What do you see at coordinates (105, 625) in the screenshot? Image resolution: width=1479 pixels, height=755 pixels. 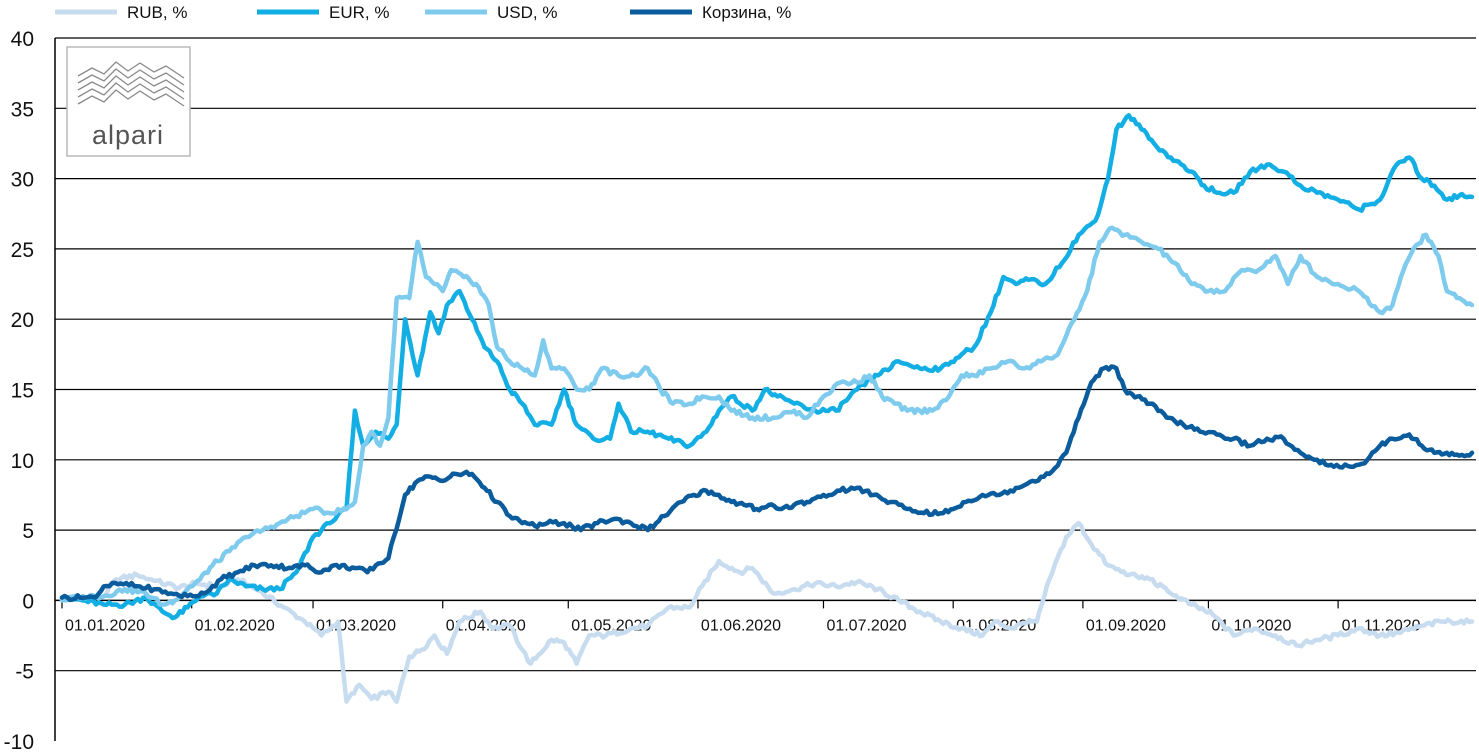 I see `x-tick-label: 01.01.2020` at bounding box center [105, 625].